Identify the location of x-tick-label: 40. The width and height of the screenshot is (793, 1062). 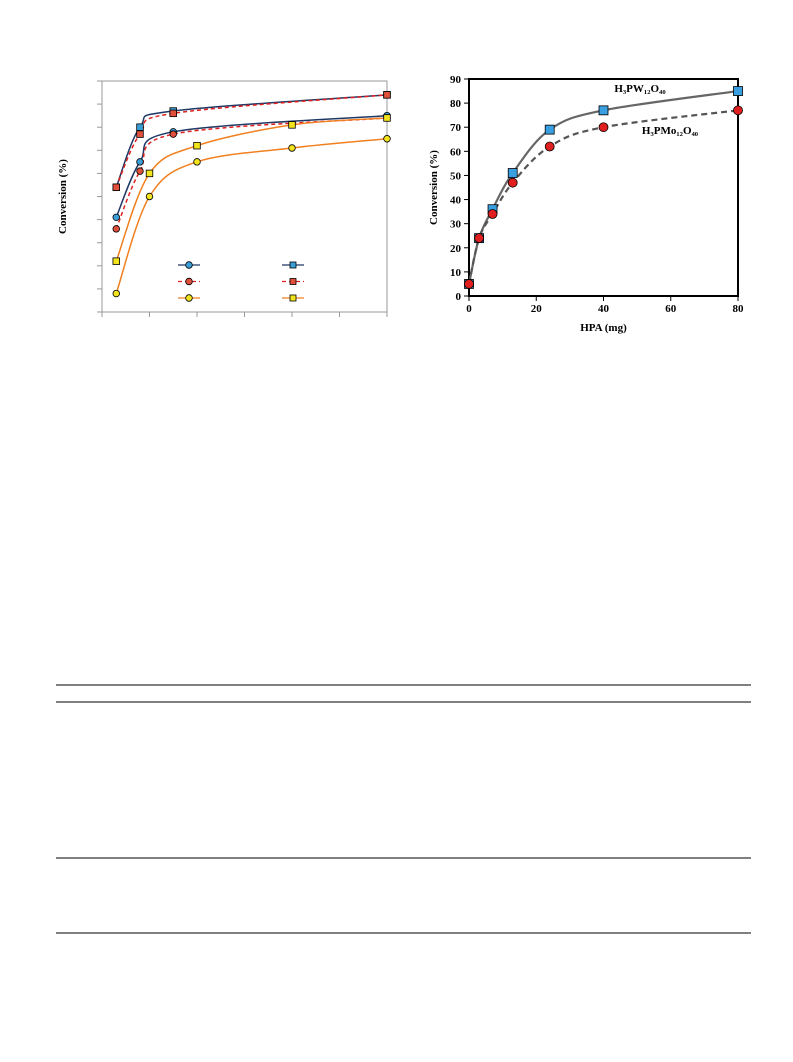
(604, 309).